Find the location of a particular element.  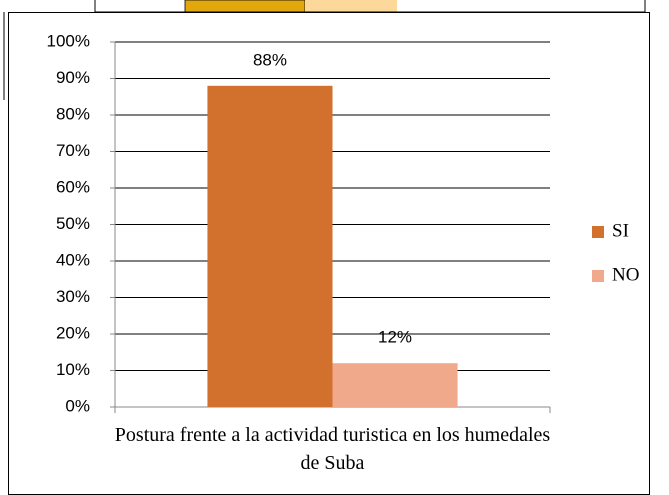

y-tick-label: 90% is located at coordinates (73, 77).